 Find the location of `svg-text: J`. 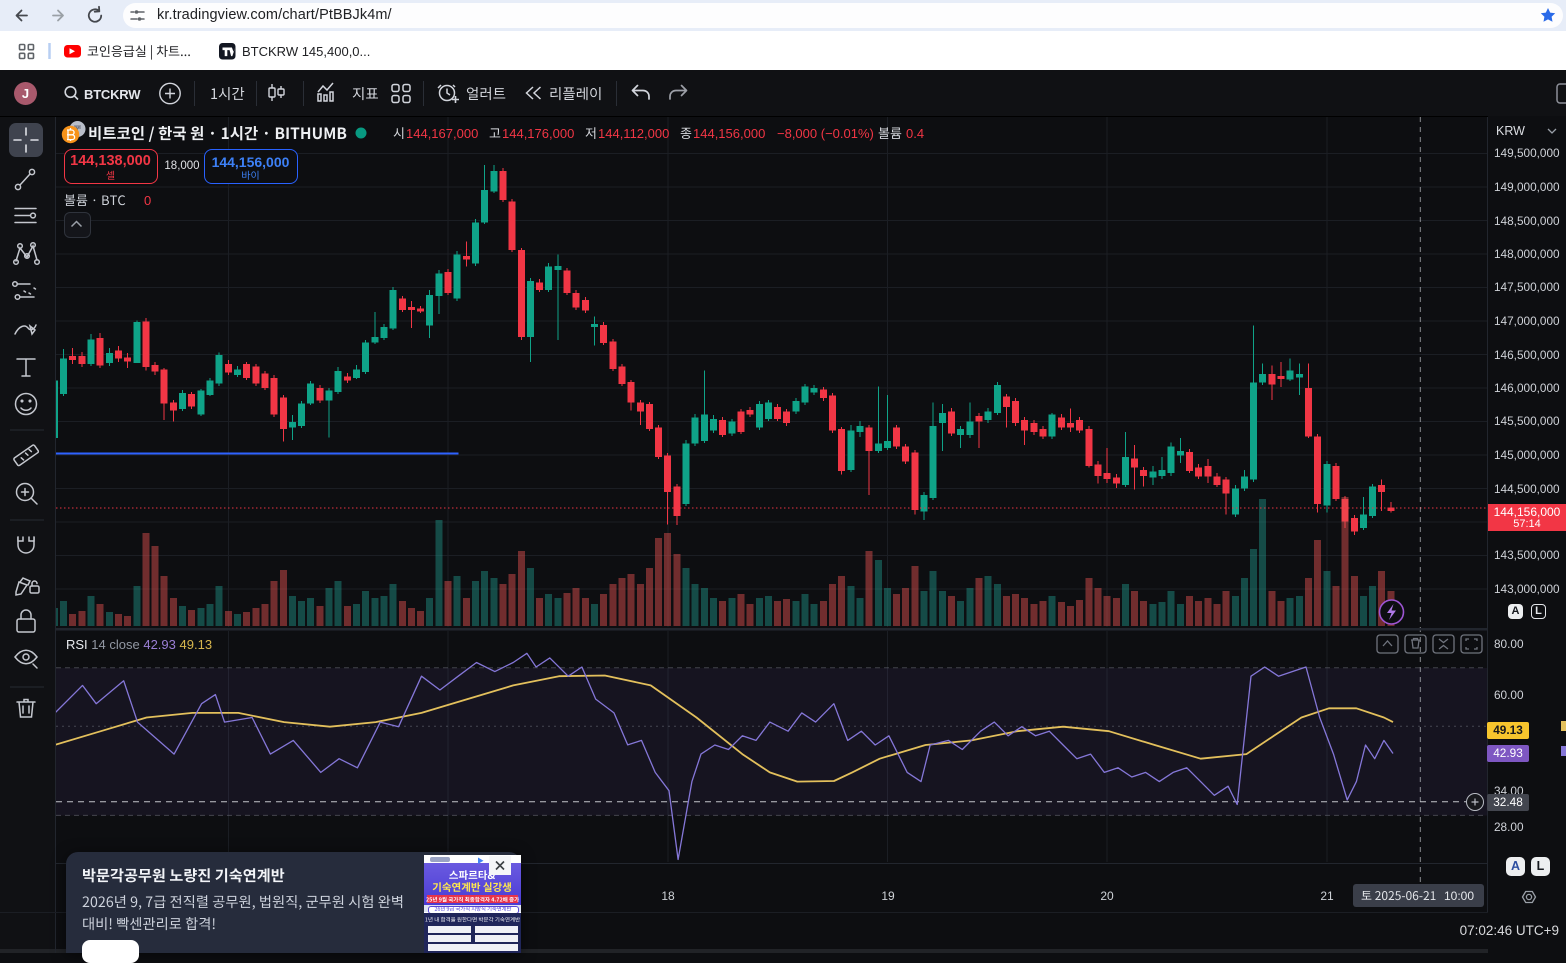

svg-text: J is located at coordinates (25, 93).